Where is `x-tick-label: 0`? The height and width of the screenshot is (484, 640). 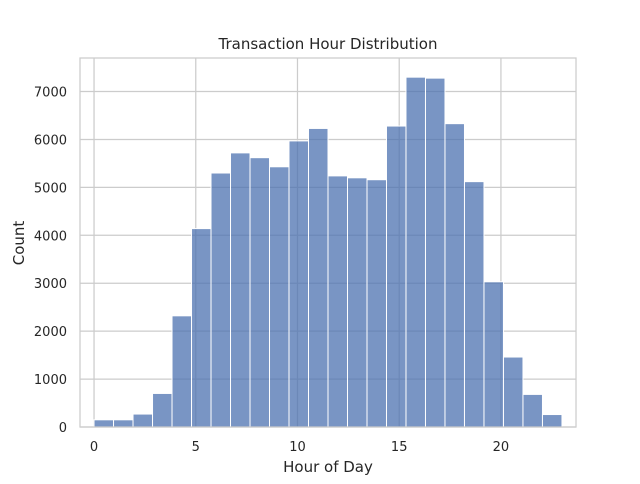 x-tick-label: 0 is located at coordinates (94, 447).